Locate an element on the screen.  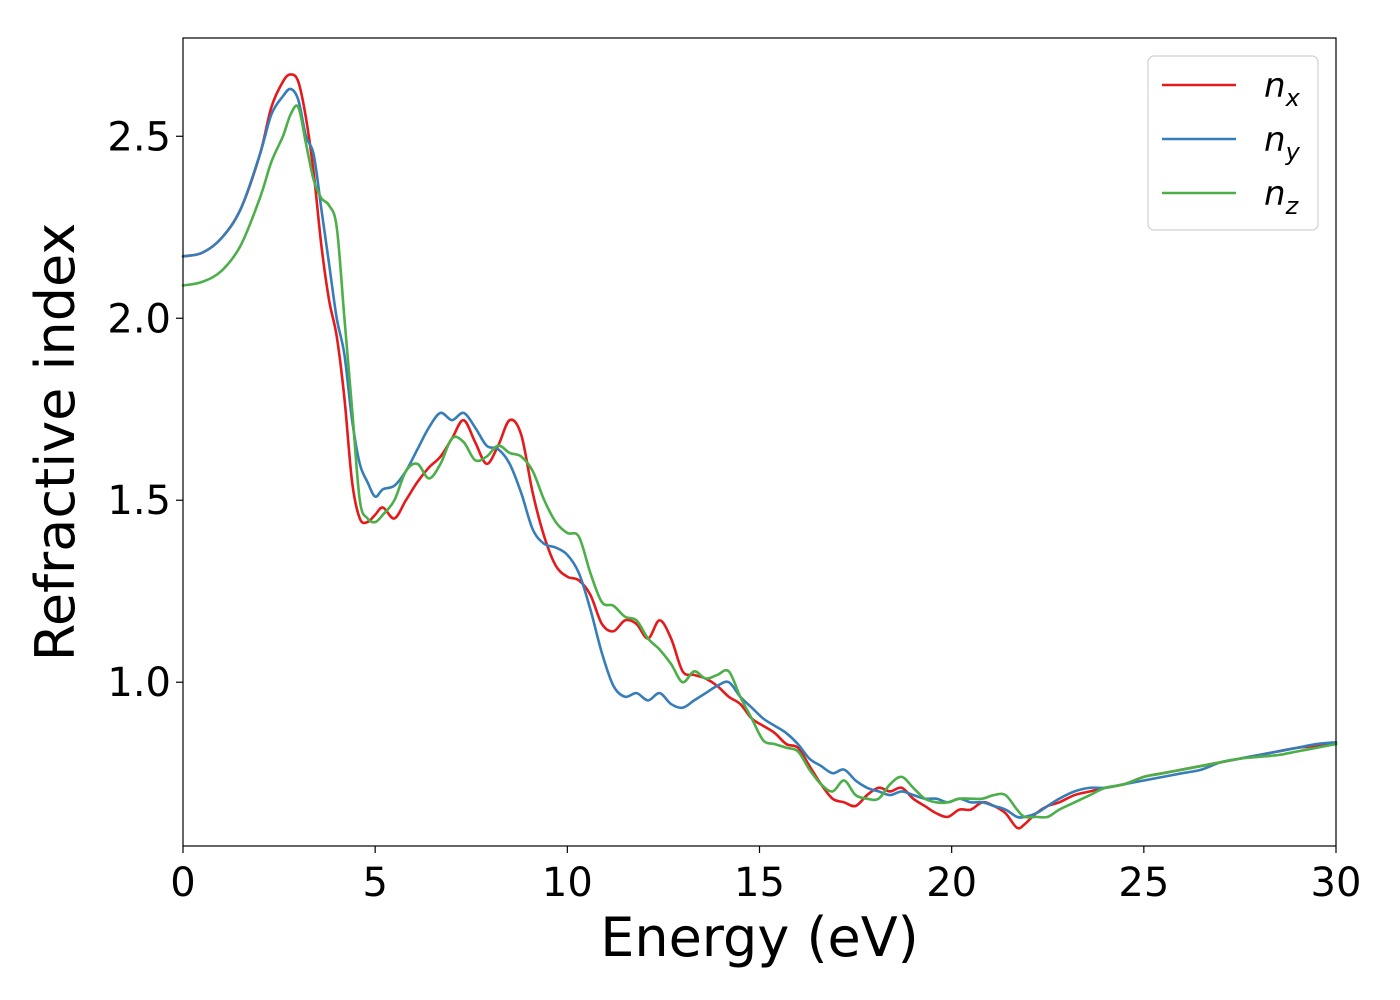
x-tick-label: 25 is located at coordinates (1143, 883).